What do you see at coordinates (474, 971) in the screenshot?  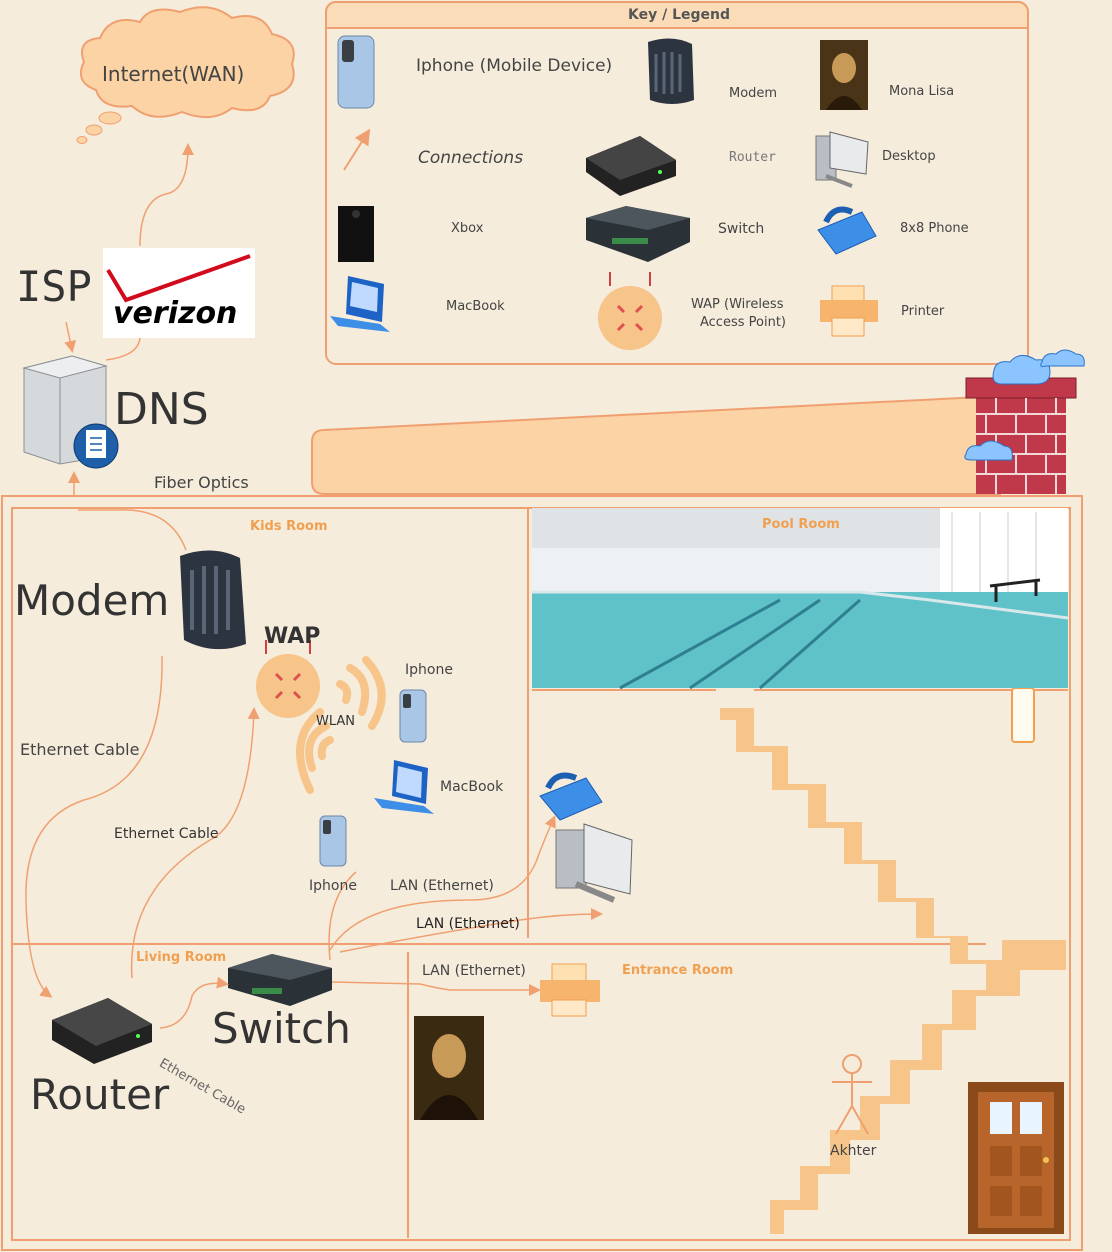 I see `lan-label-3: LAN (Ethernet)` at bounding box center [474, 971].